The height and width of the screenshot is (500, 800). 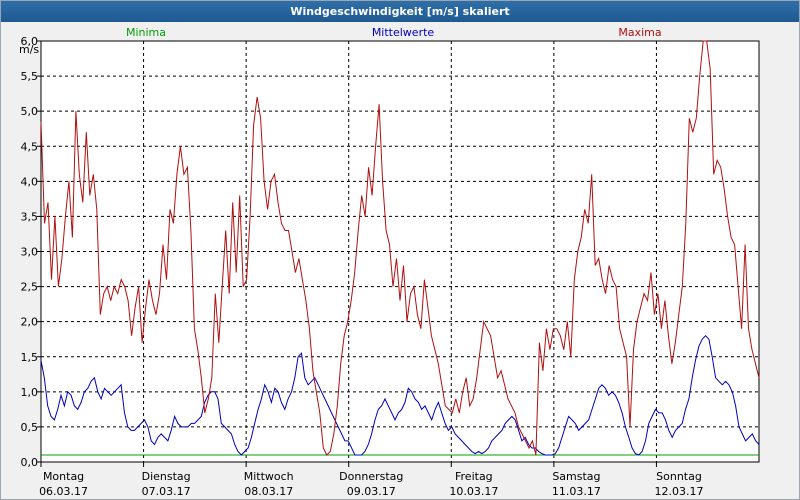 I want to click on y-tick-label: 3,0, so click(x=30, y=252).